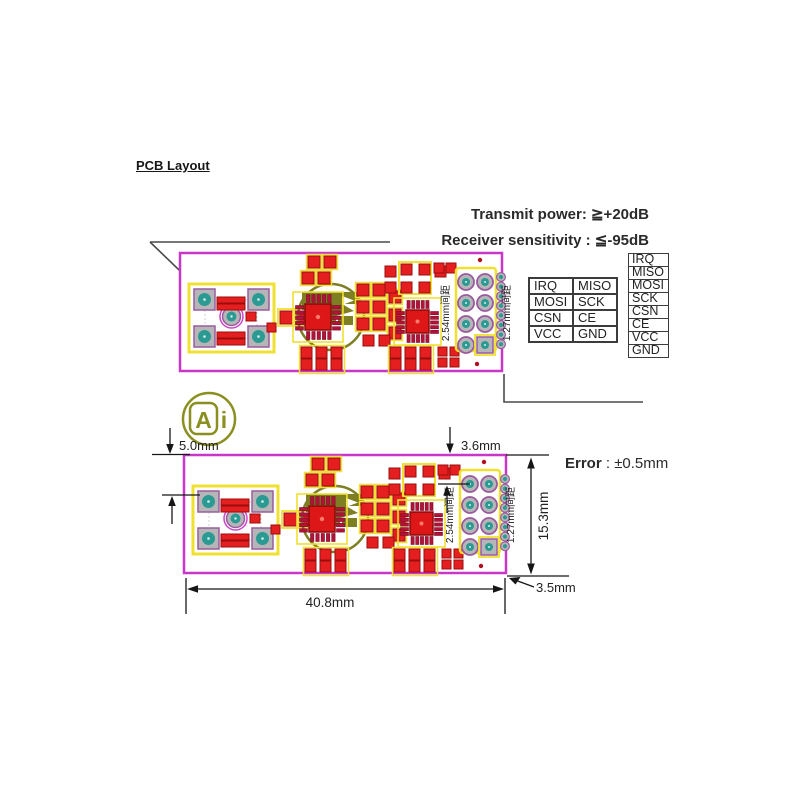 The image size is (805, 805). I want to click on dim-40-8mm: 40.8mm, so click(330, 602).